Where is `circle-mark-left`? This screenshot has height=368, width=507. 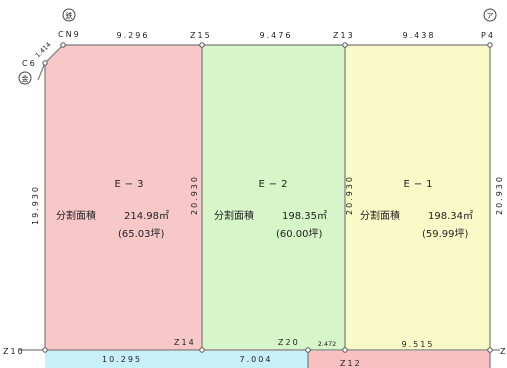
circle-mark-left is located at coordinates (25, 78).